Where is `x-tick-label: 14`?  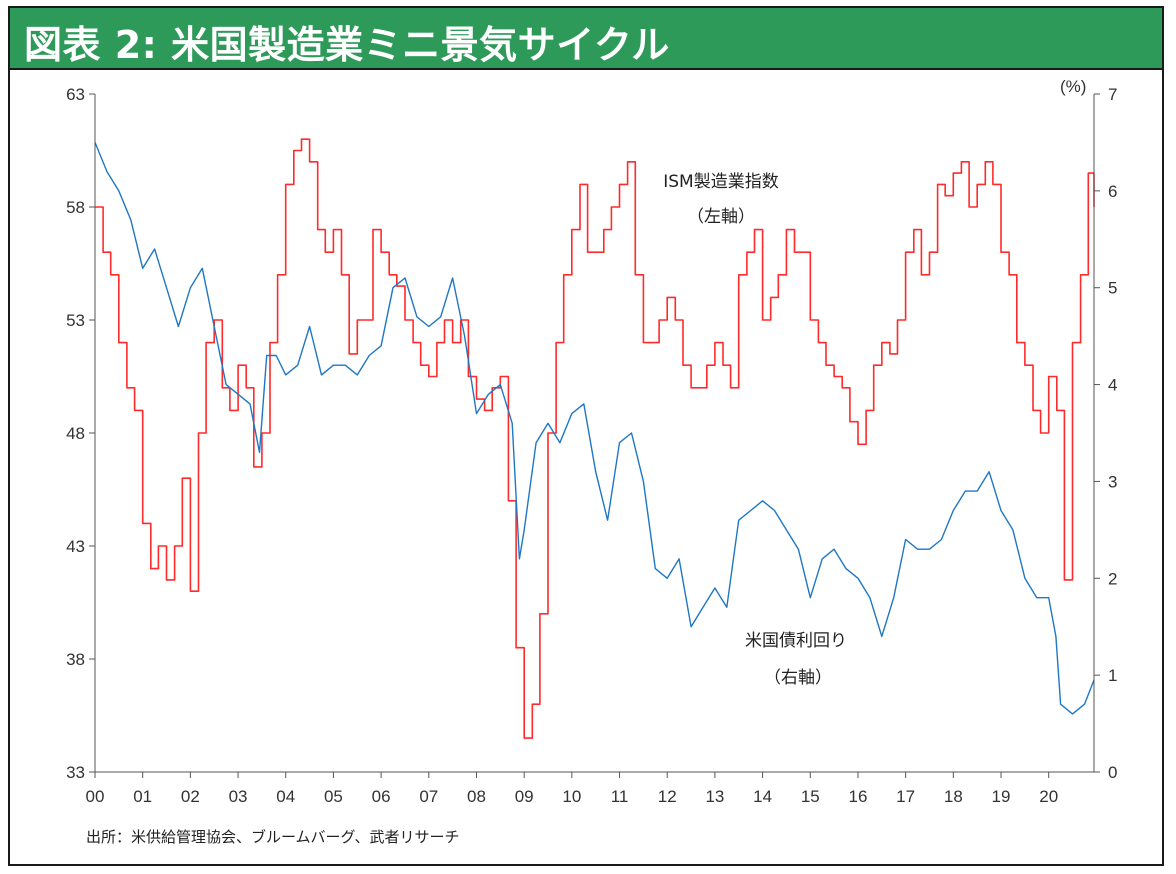
x-tick-label: 14 is located at coordinates (762, 796).